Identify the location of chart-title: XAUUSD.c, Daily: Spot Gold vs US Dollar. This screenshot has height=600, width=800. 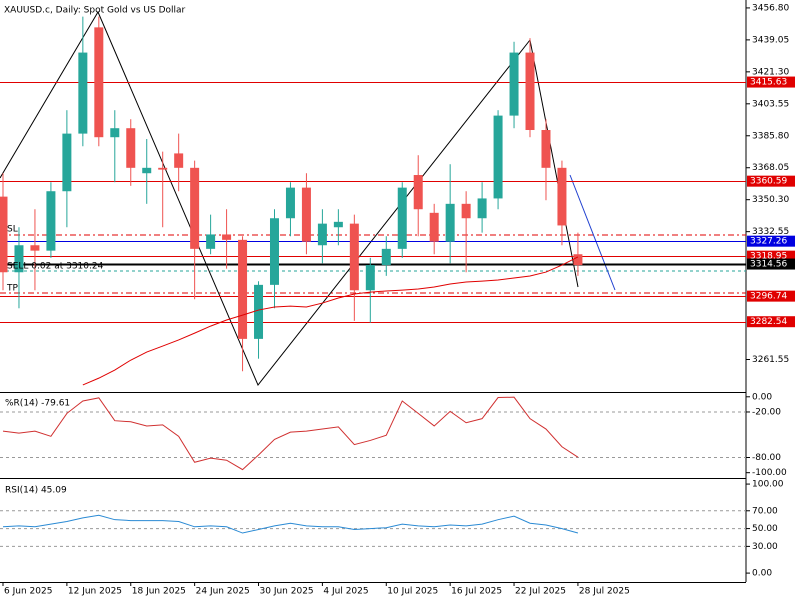
(95, 11).